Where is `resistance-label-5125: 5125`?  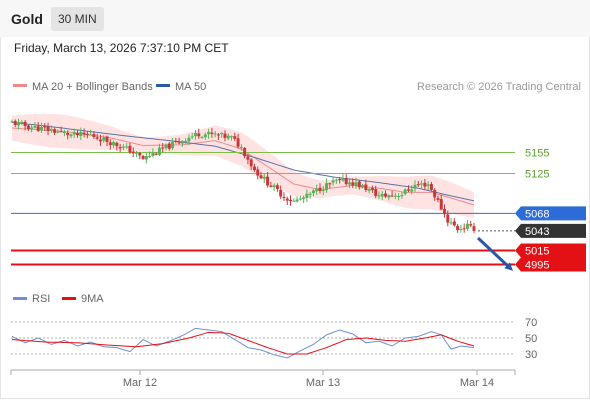
resistance-label-5125: 5125 is located at coordinates (537, 175).